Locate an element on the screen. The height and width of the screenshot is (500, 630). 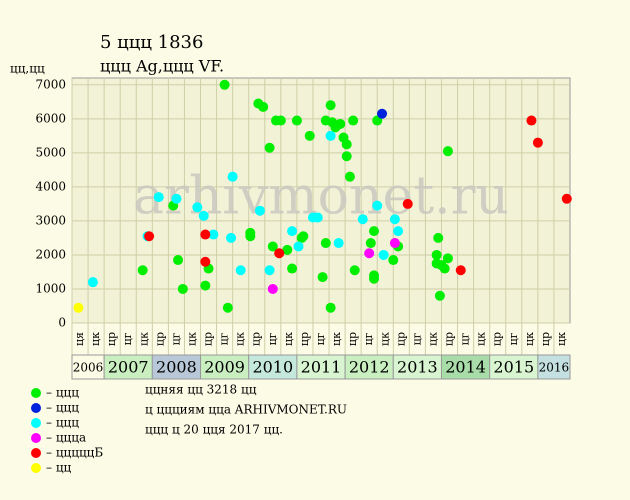
year-label: 2006 is located at coordinates (88, 368).